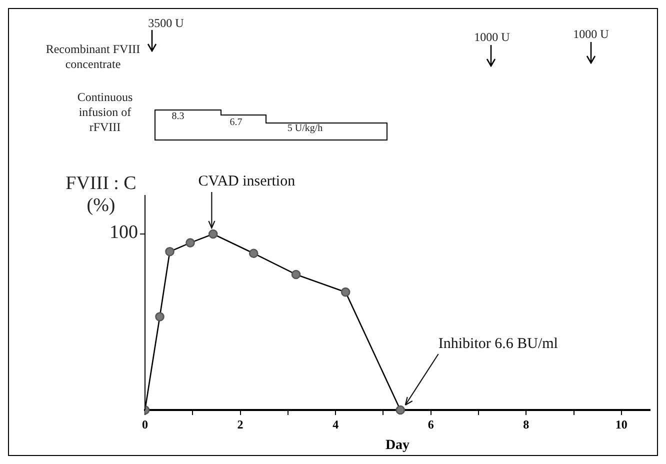 The image size is (666, 464). Describe the element at coordinates (105, 112) in the screenshot. I see `text: Continuous infusion of rFVIII` at that location.